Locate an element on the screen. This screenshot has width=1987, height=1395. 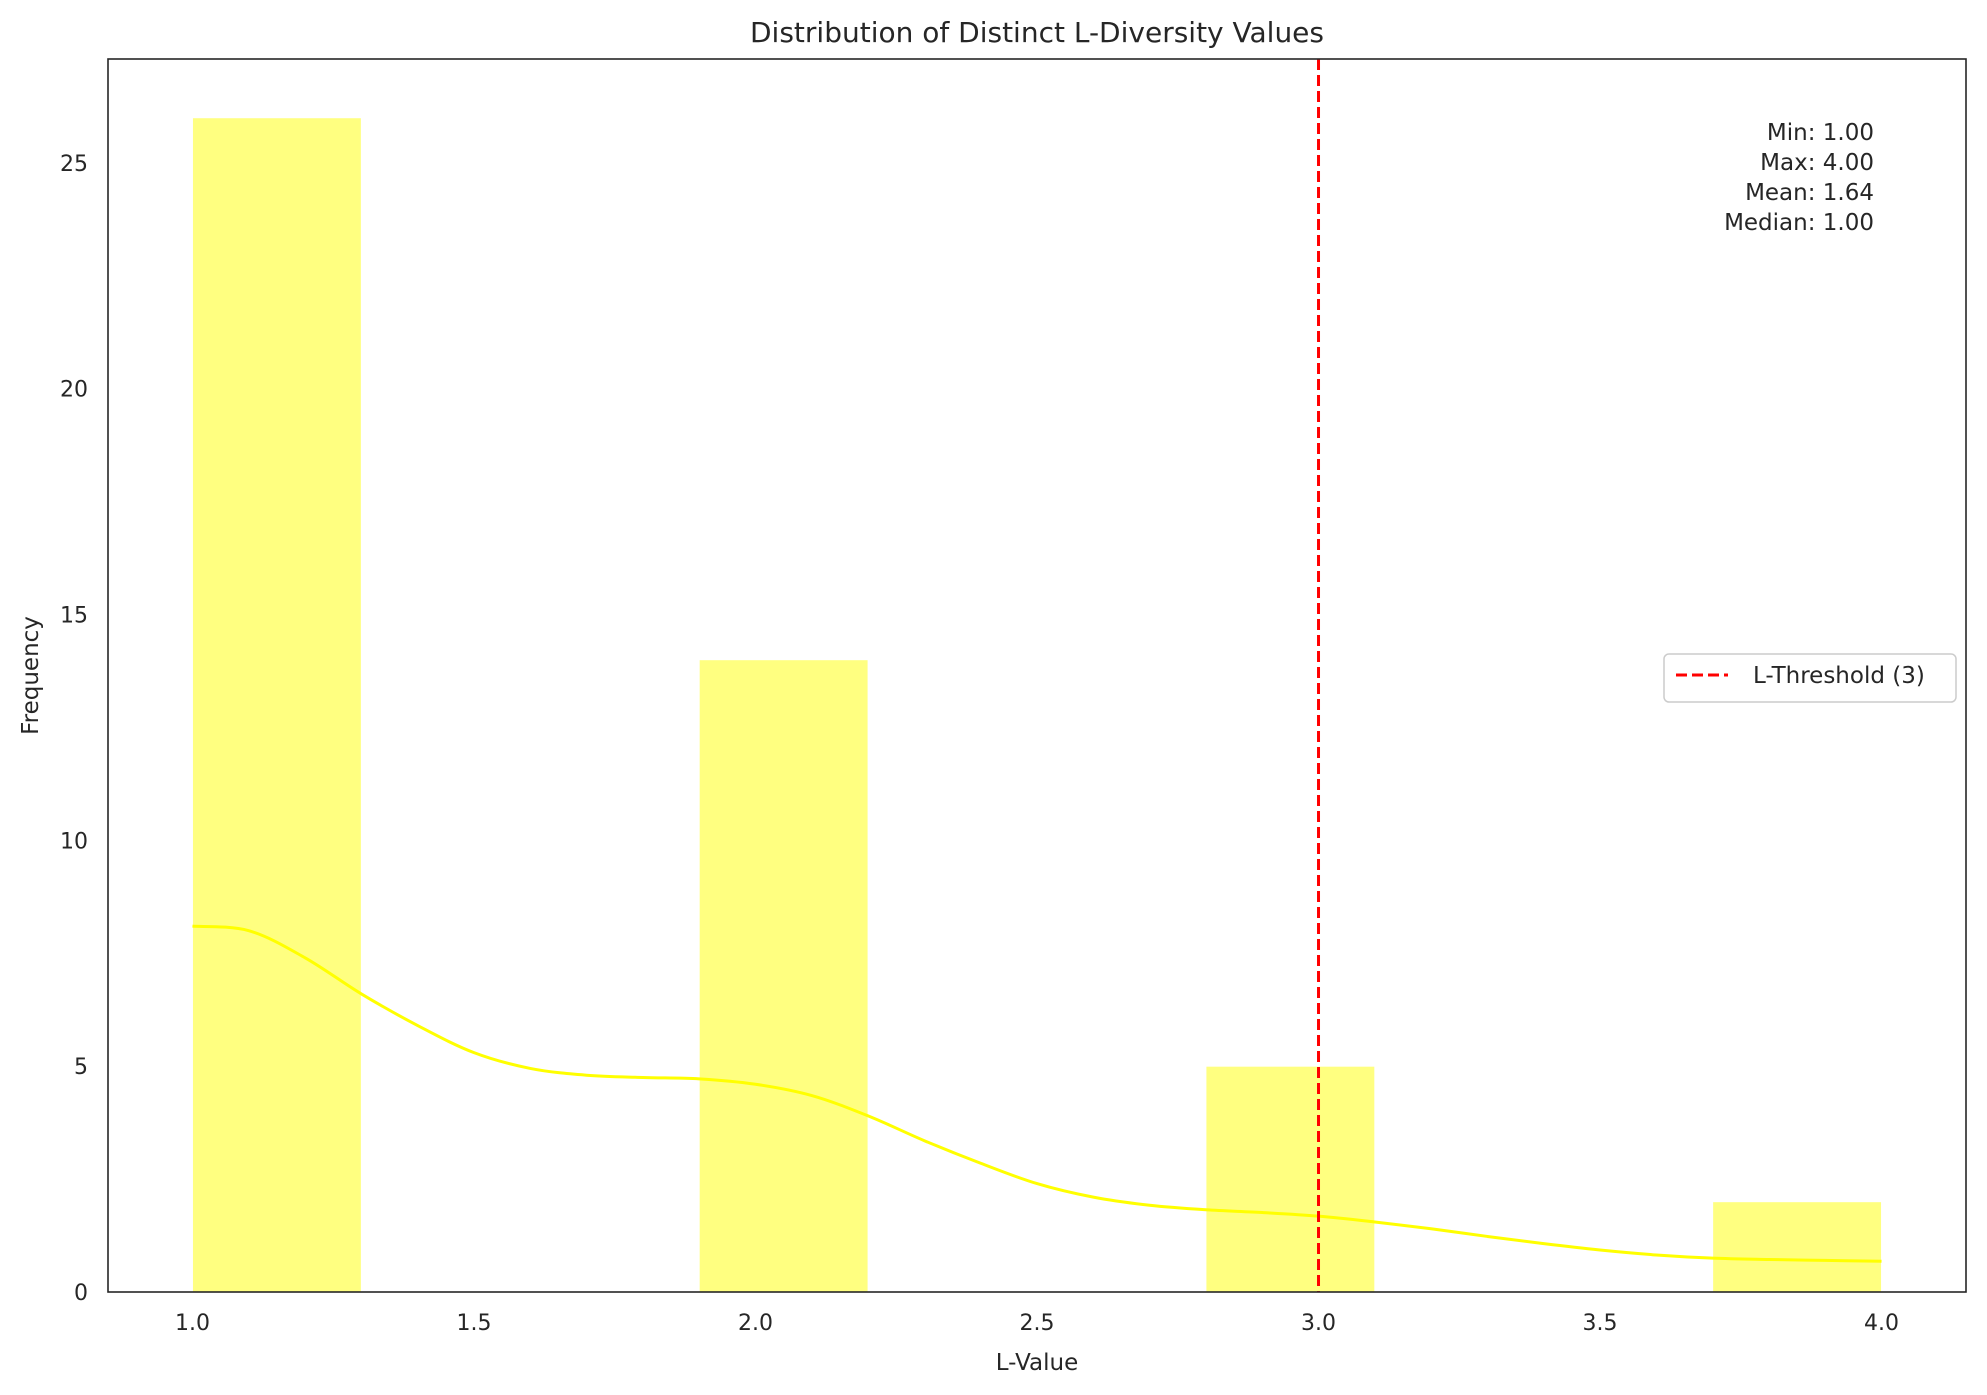
y-tick-label: 20 is located at coordinates (74, 390).